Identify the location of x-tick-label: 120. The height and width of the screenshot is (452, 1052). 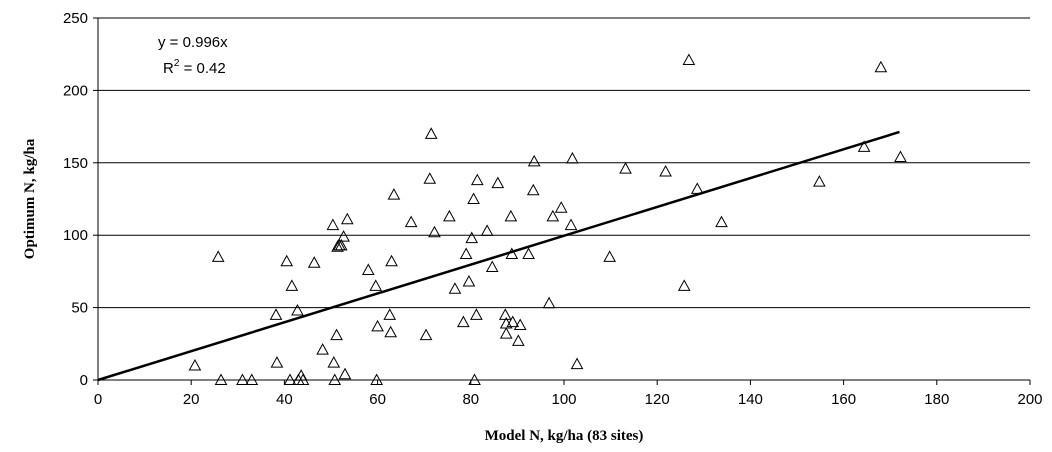
(657, 399).